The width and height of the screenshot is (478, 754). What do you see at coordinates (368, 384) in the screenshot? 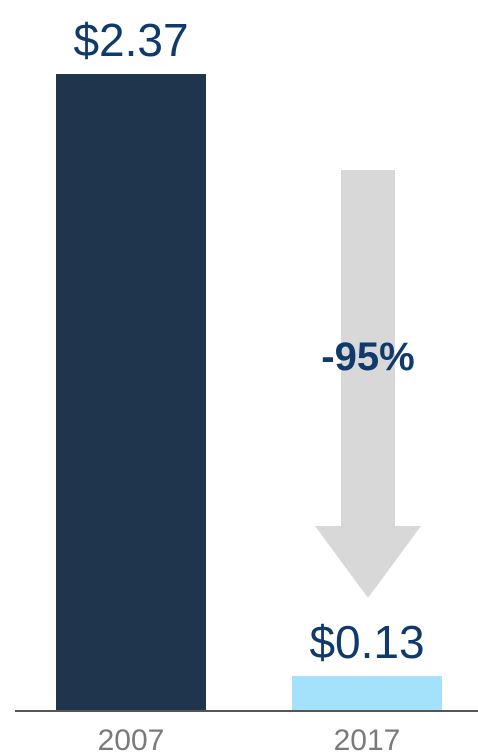
I see `decrease-arrow` at bounding box center [368, 384].